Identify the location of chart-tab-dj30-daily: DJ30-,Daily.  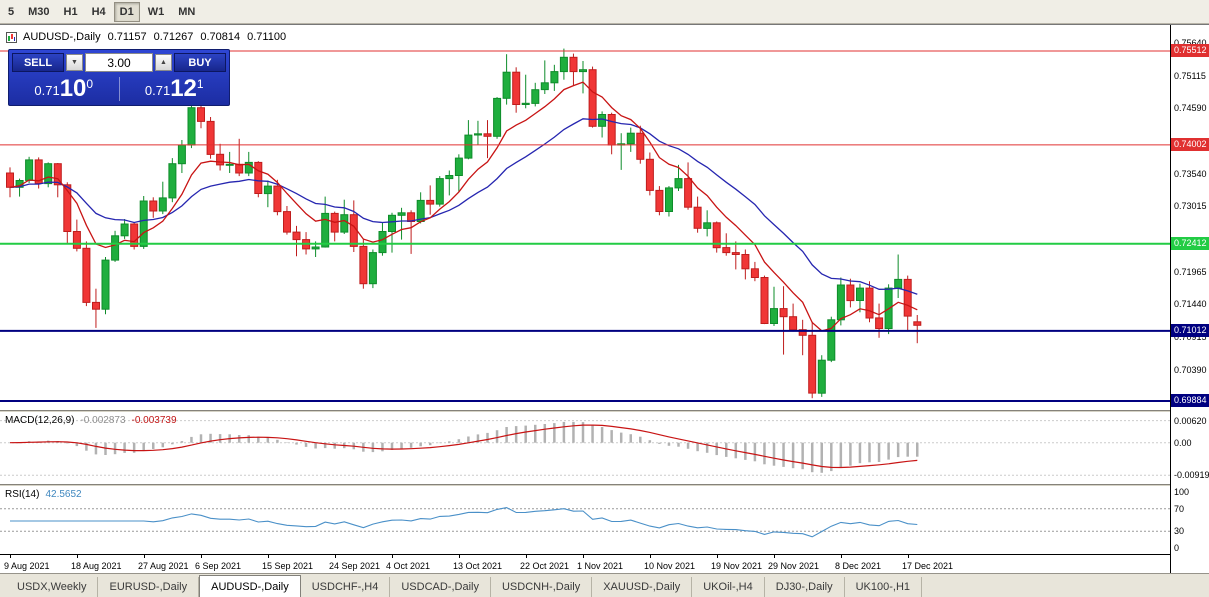
(805, 587).